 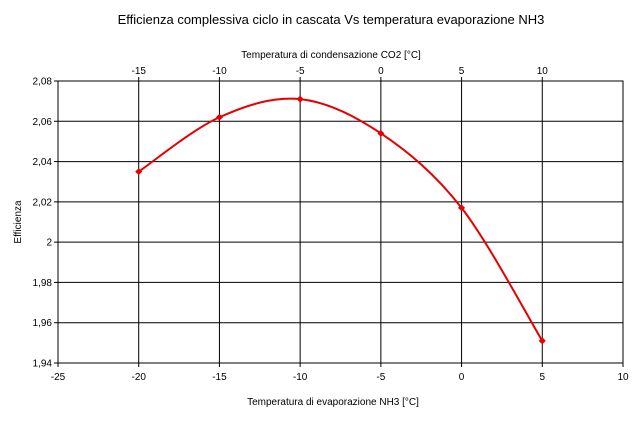 I want to click on y-tick-label: 2,08, so click(x=43, y=82).